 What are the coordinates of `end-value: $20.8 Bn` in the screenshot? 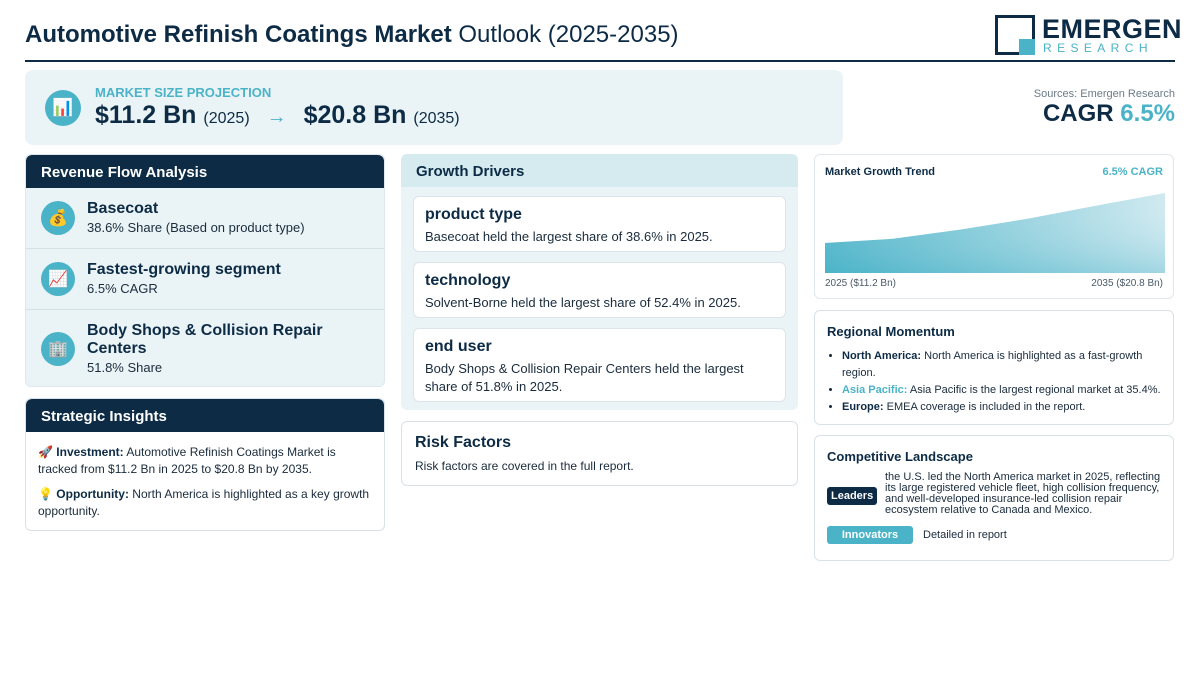 It's located at (355, 115).